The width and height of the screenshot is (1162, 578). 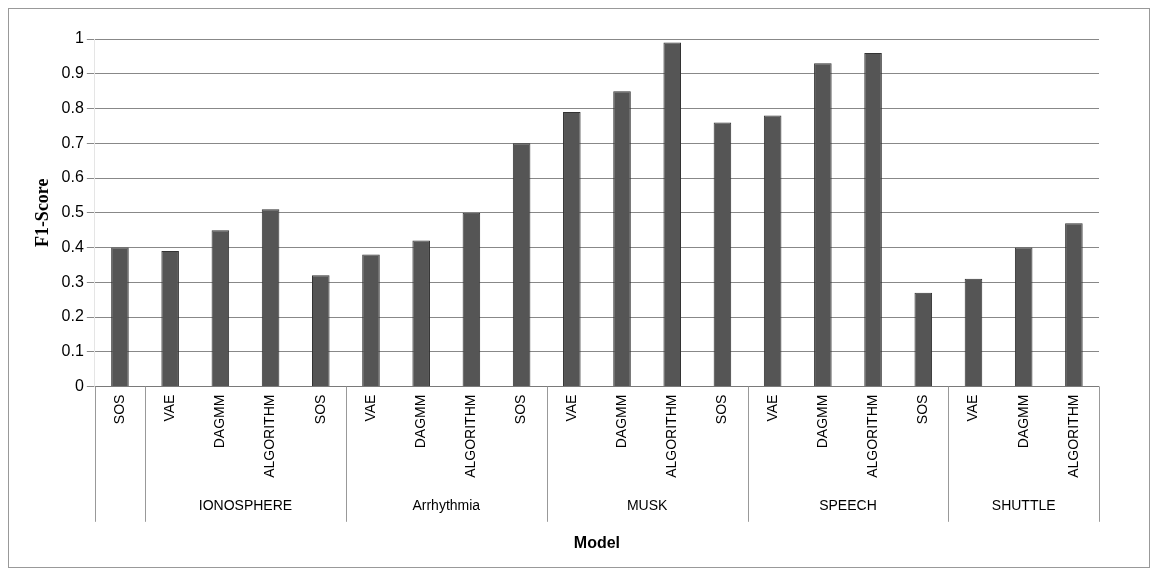 What do you see at coordinates (79, 385) in the screenshot?
I see `y-tick-label: 0` at bounding box center [79, 385].